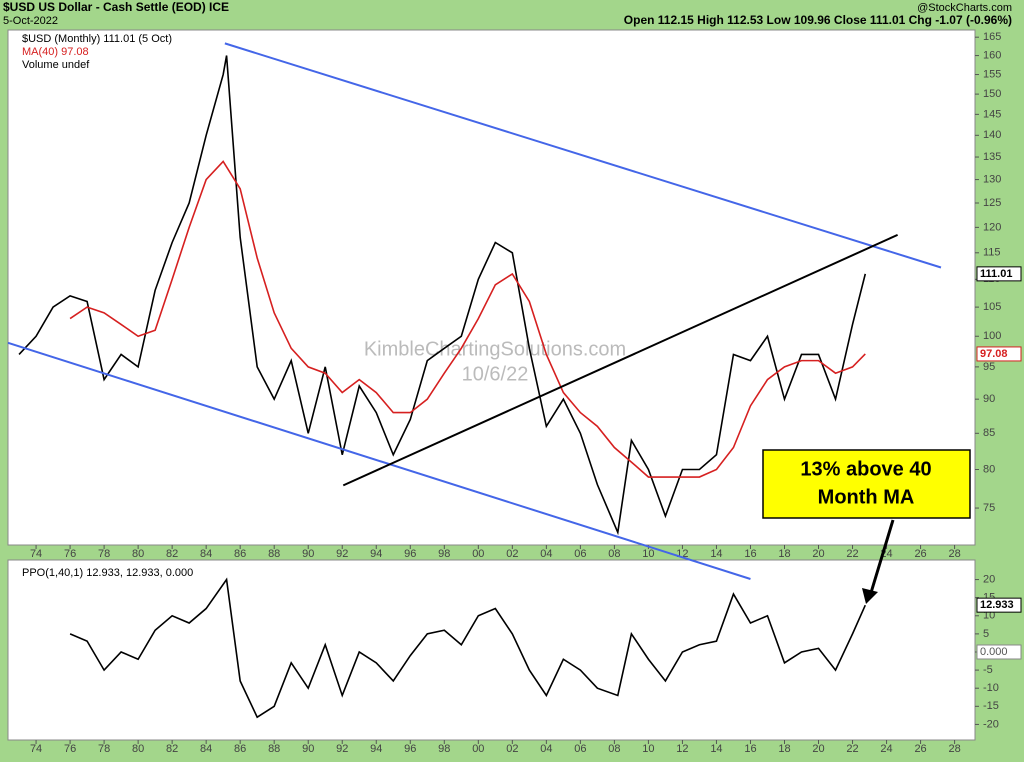 Image resolution: width=1024 pixels, height=762 pixels. I want to click on chart-date: 5-Oct-2022, so click(30, 21).